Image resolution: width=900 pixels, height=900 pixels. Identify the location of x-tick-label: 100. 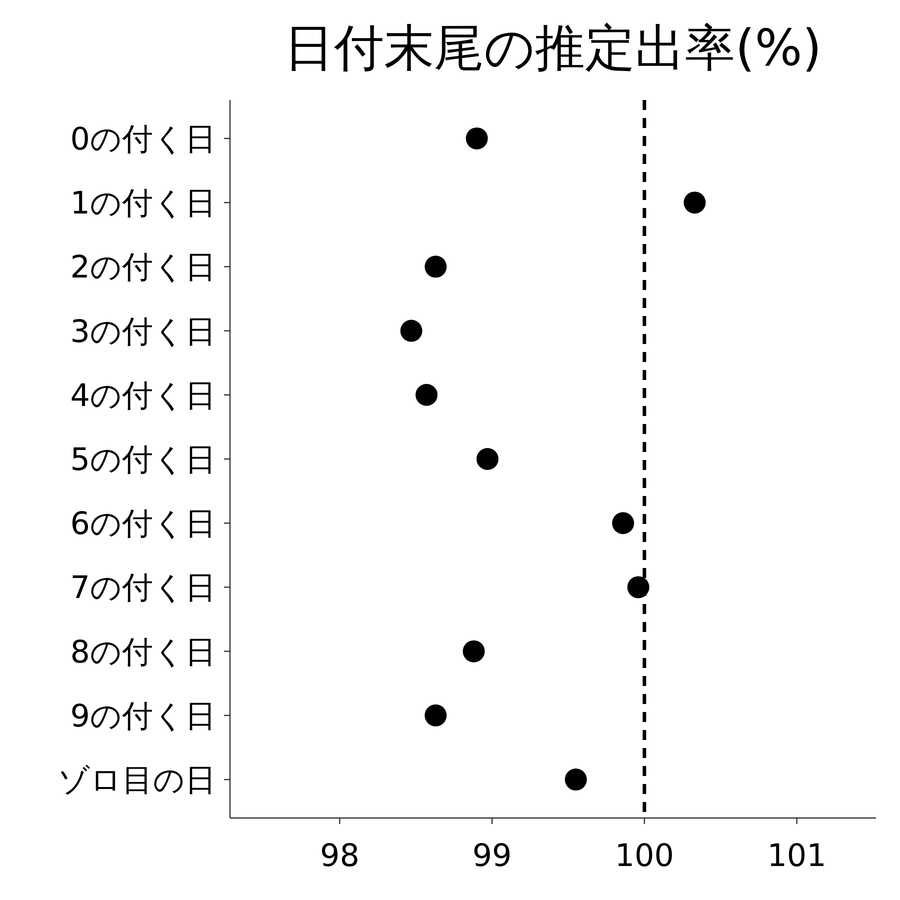
(644, 856).